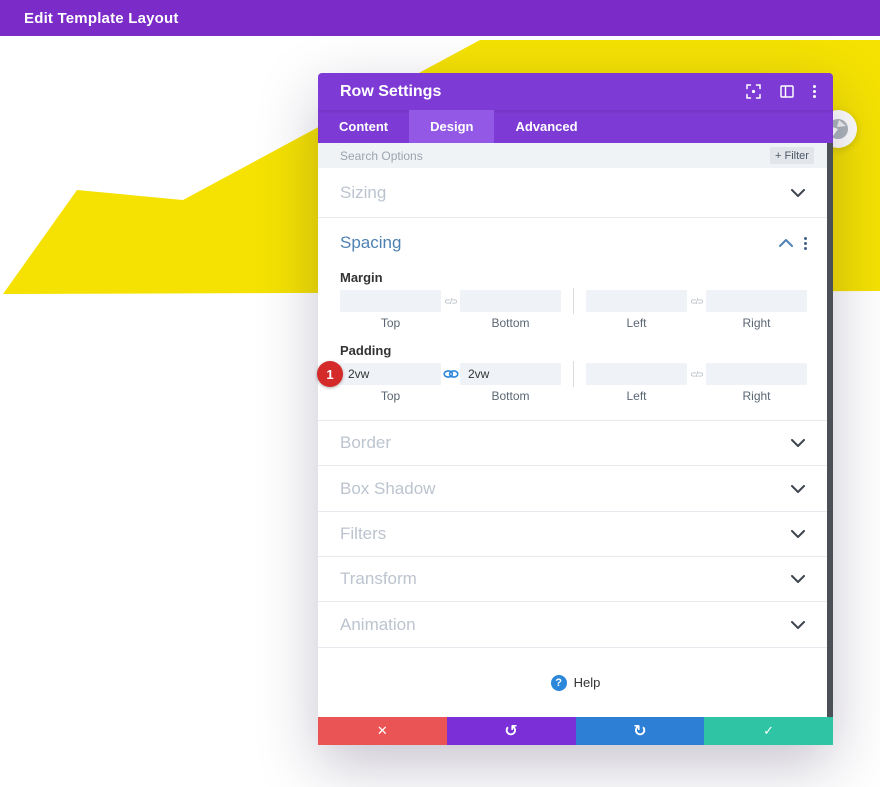 This screenshot has width=880, height=787. Describe the element at coordinates (101, 18) in the screenshot. I see `page-title: Edit Template Layout` at that location.